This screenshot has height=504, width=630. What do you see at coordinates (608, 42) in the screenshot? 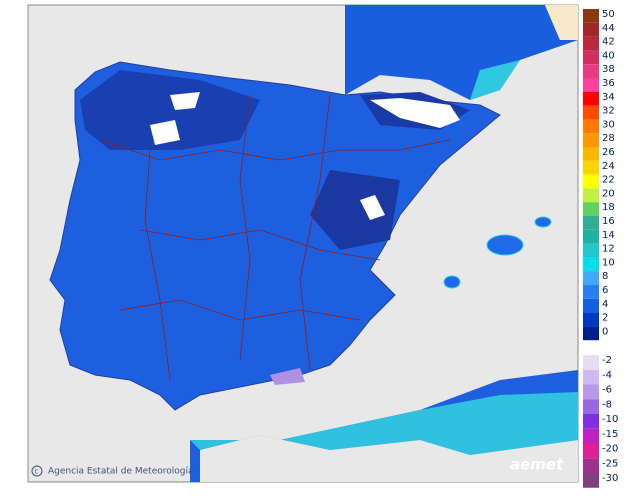
I see `legend-label: 42` at bounding box center [608, 42].